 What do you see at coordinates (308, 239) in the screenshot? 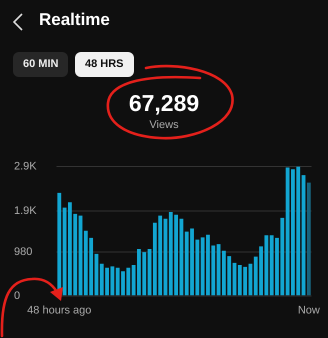
I see `bar` at bounding box center [308, 239].